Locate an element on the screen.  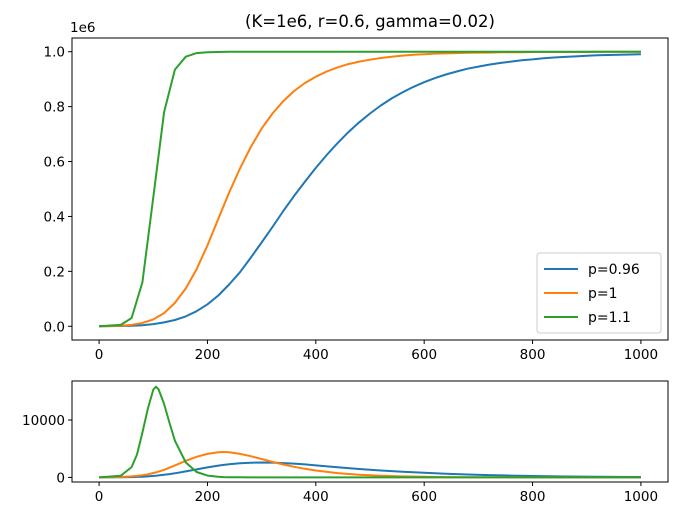
legend-label-p1: p=1 is located at coordinates (603, 294).